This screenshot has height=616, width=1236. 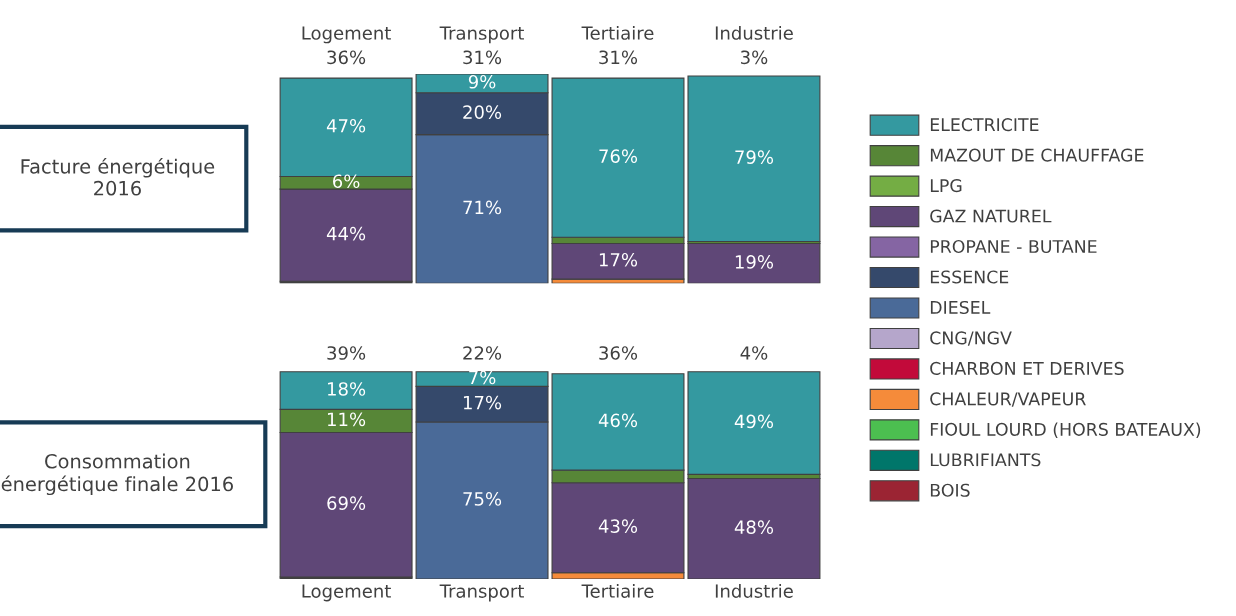 I want to click on data-label: 20%, so click(x=482, y=112).